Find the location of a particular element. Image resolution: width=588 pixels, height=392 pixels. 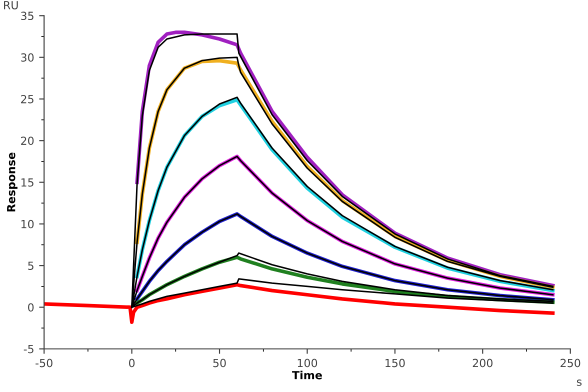

y-tick-label: -5 is located at coordinates (29, 349).